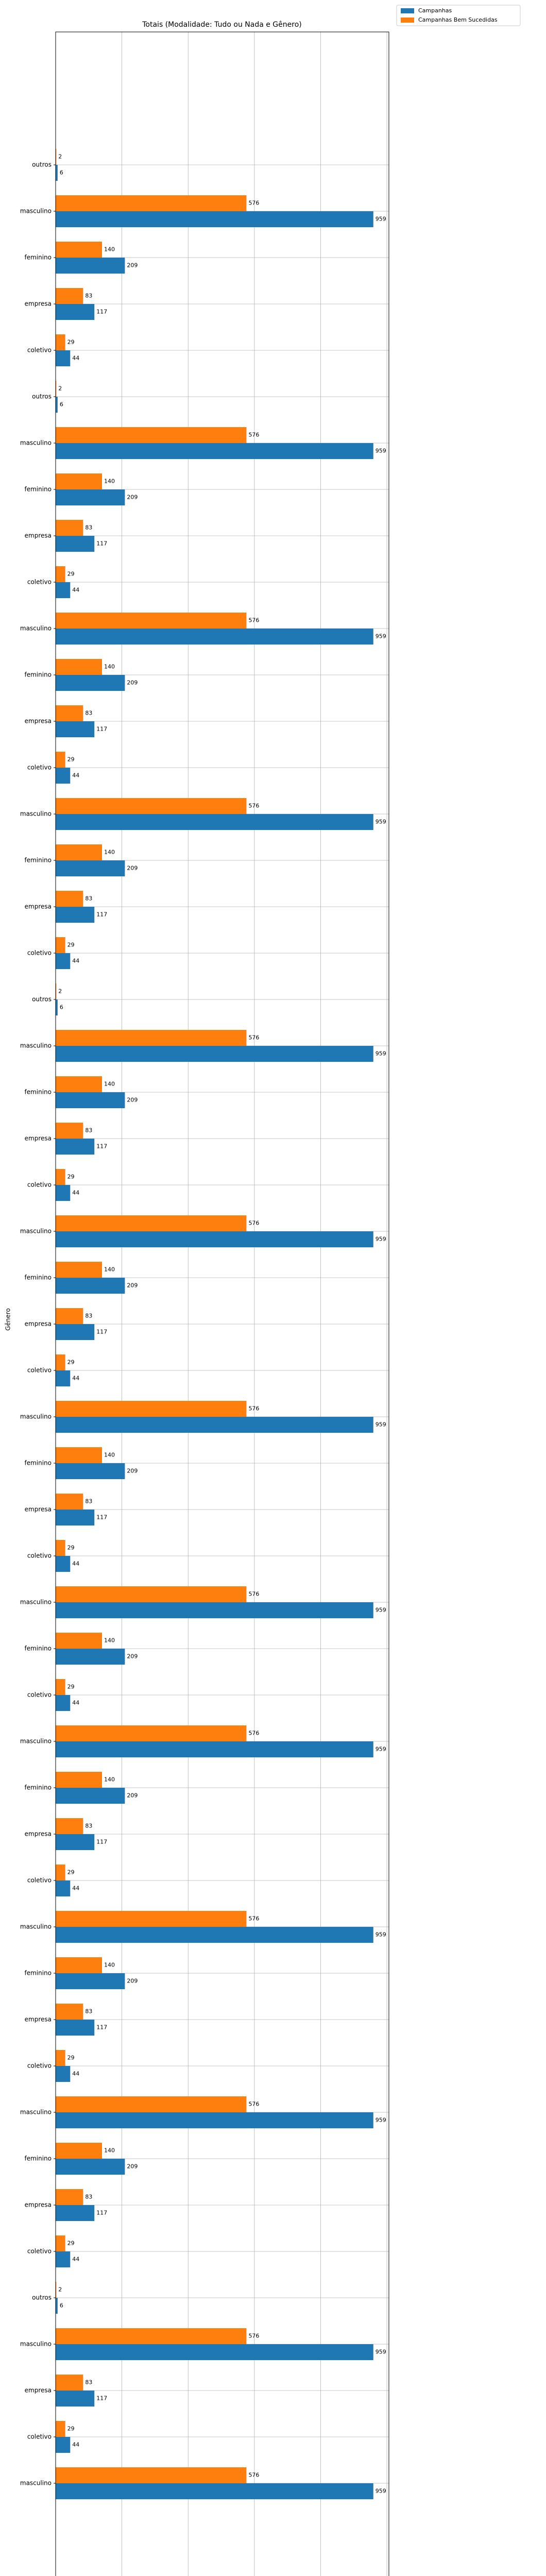  Describe the element at coordinates (435, 10) in the screenshot. I see `legend-label: Campanhas` at that location.